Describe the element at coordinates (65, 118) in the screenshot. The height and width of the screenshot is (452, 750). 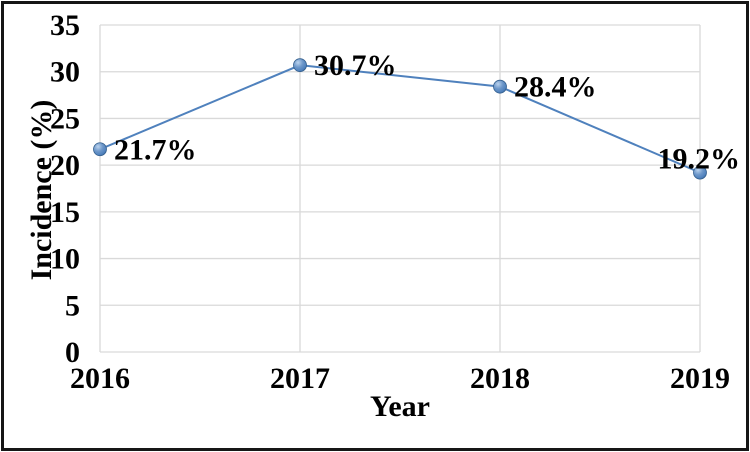
I see `y-tick-label: 25` at that location.